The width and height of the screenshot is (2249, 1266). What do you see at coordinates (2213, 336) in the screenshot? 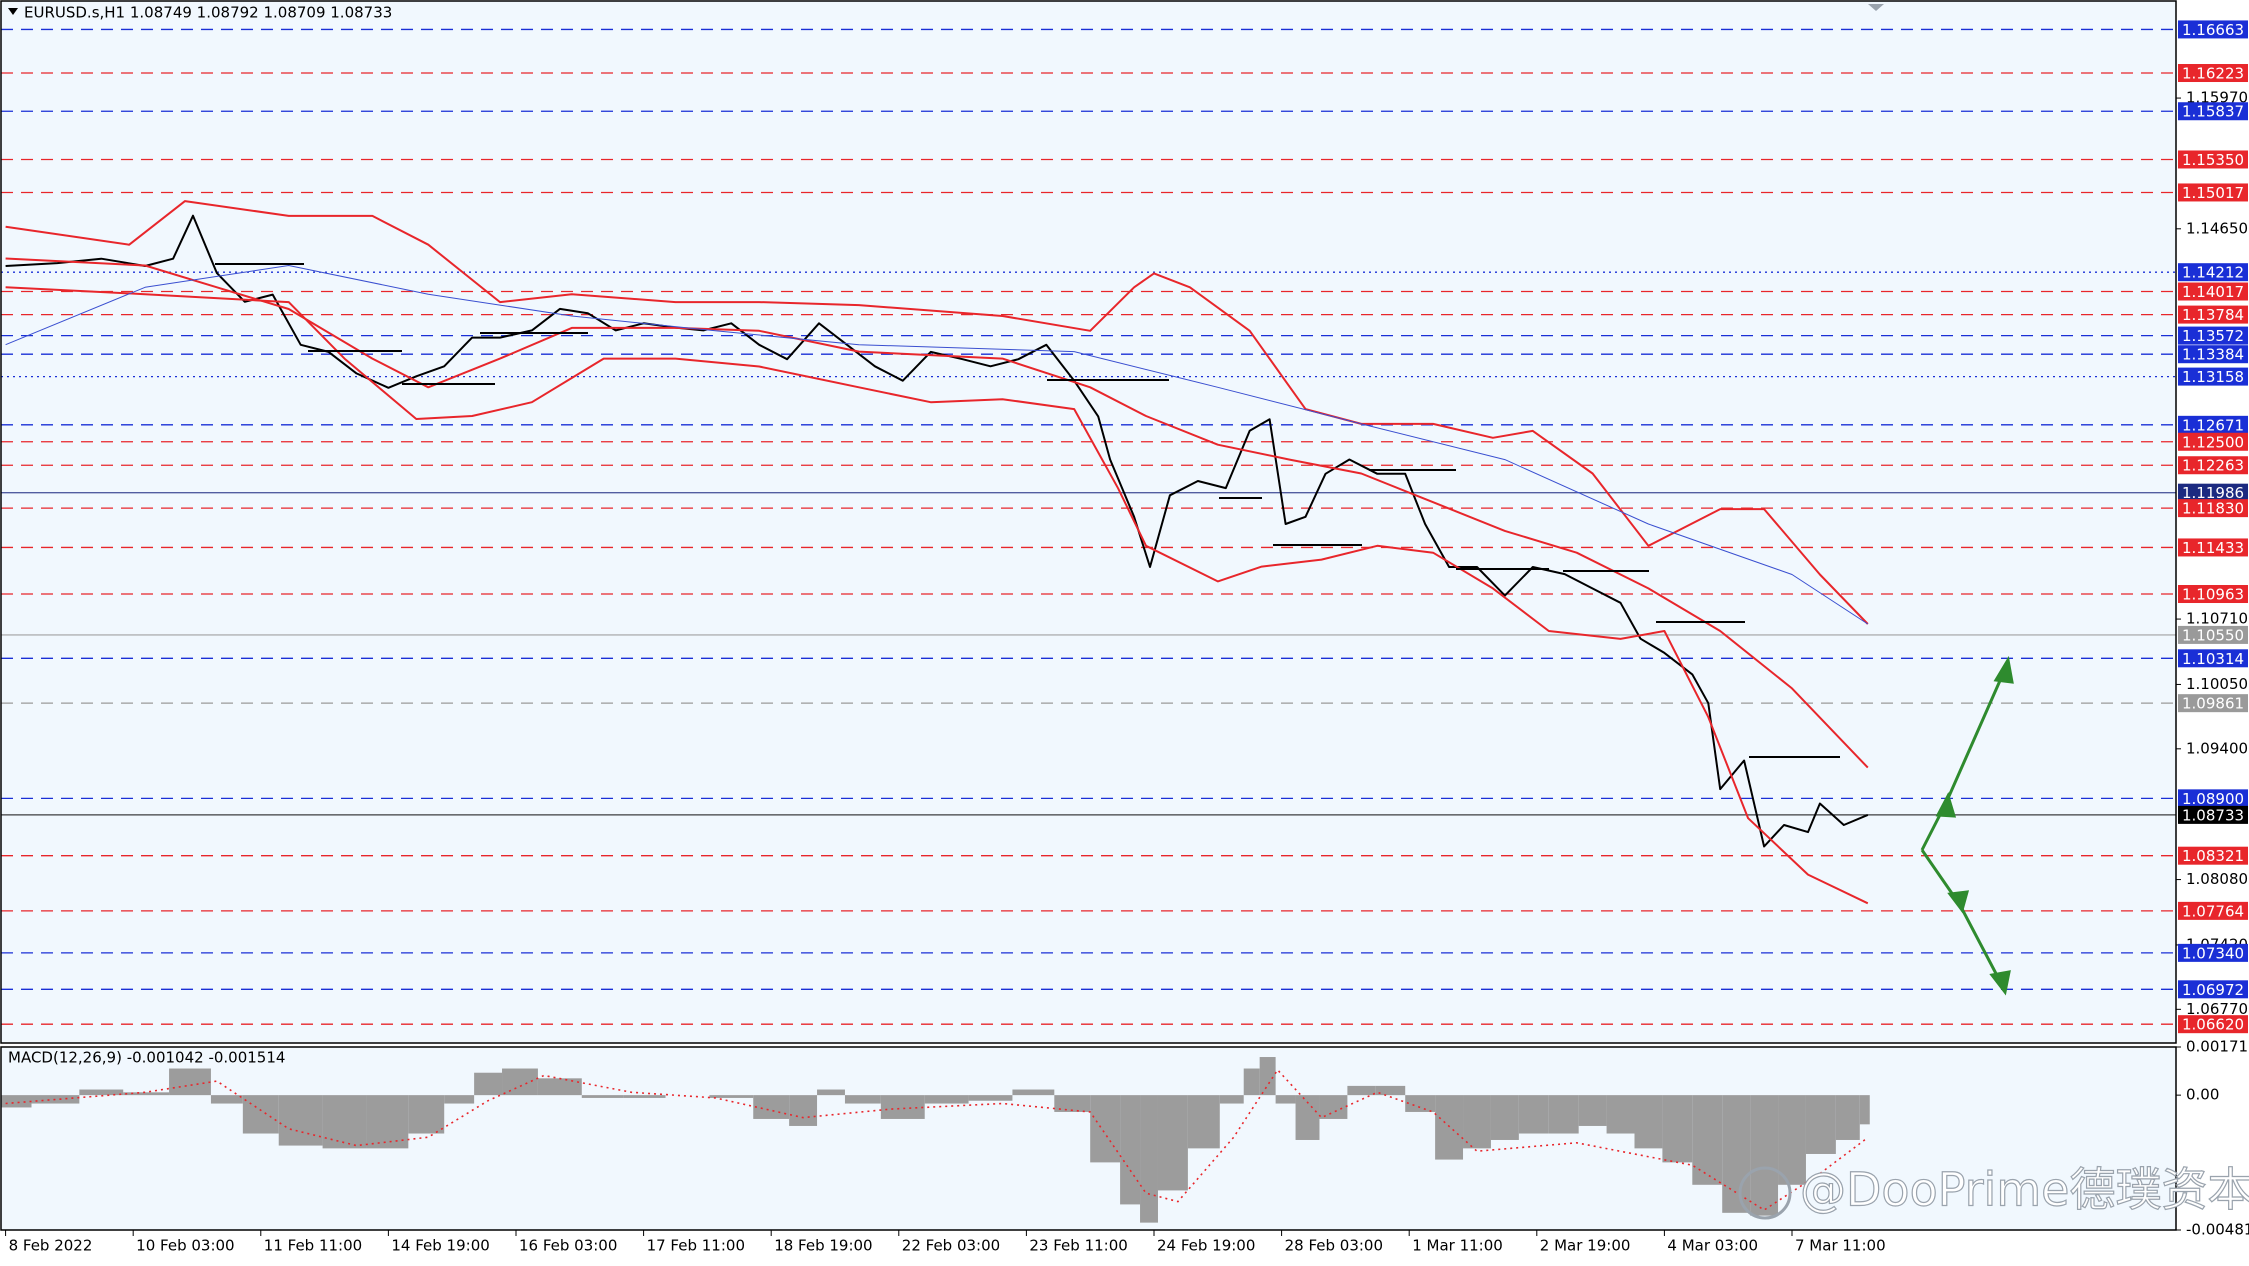
I see `level-label: 1.13572` at bounding box center [2213, 336].